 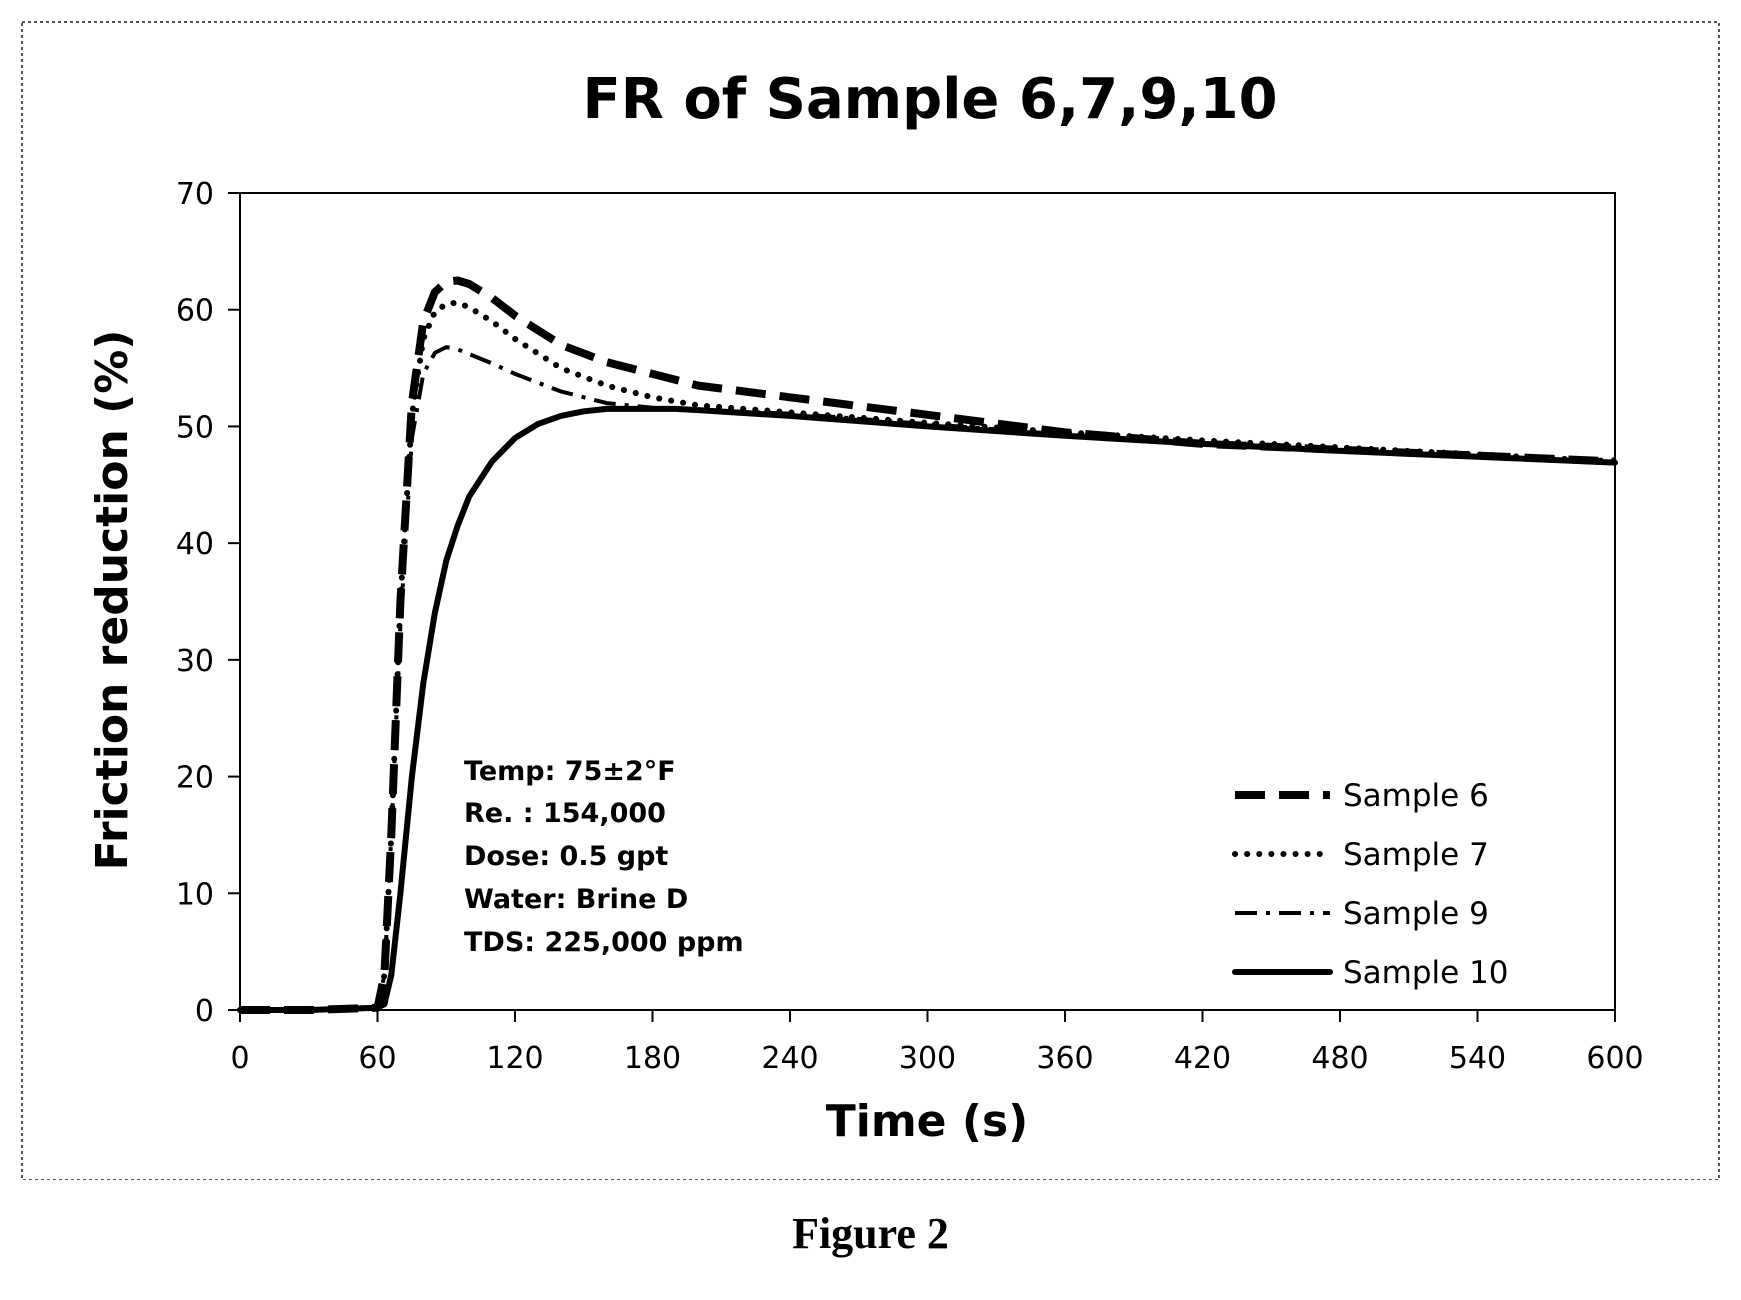 What do you see at coordinates (239, 1058) in the screenshot?
I see `x-tick-label: 0` at bounding box center [239, 1058].